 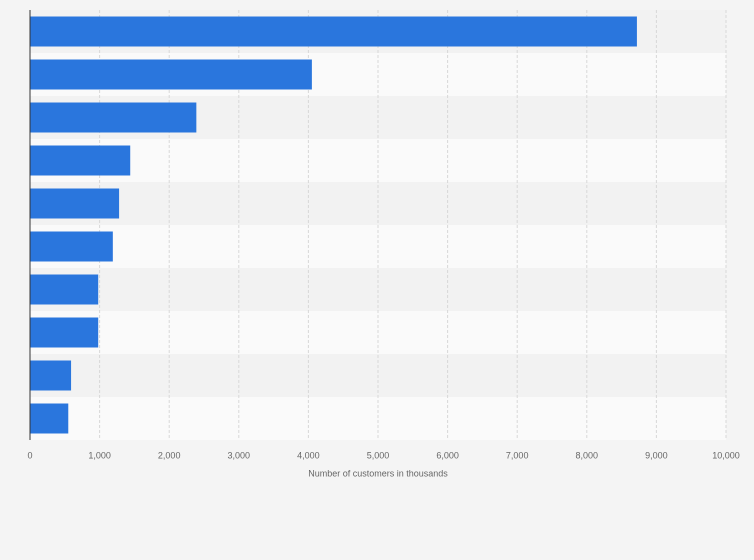 What do you see at coordinates (169, 455) in the screenshot?
I see `x-tick-label: 2,000` at bounding box center [169, 455].